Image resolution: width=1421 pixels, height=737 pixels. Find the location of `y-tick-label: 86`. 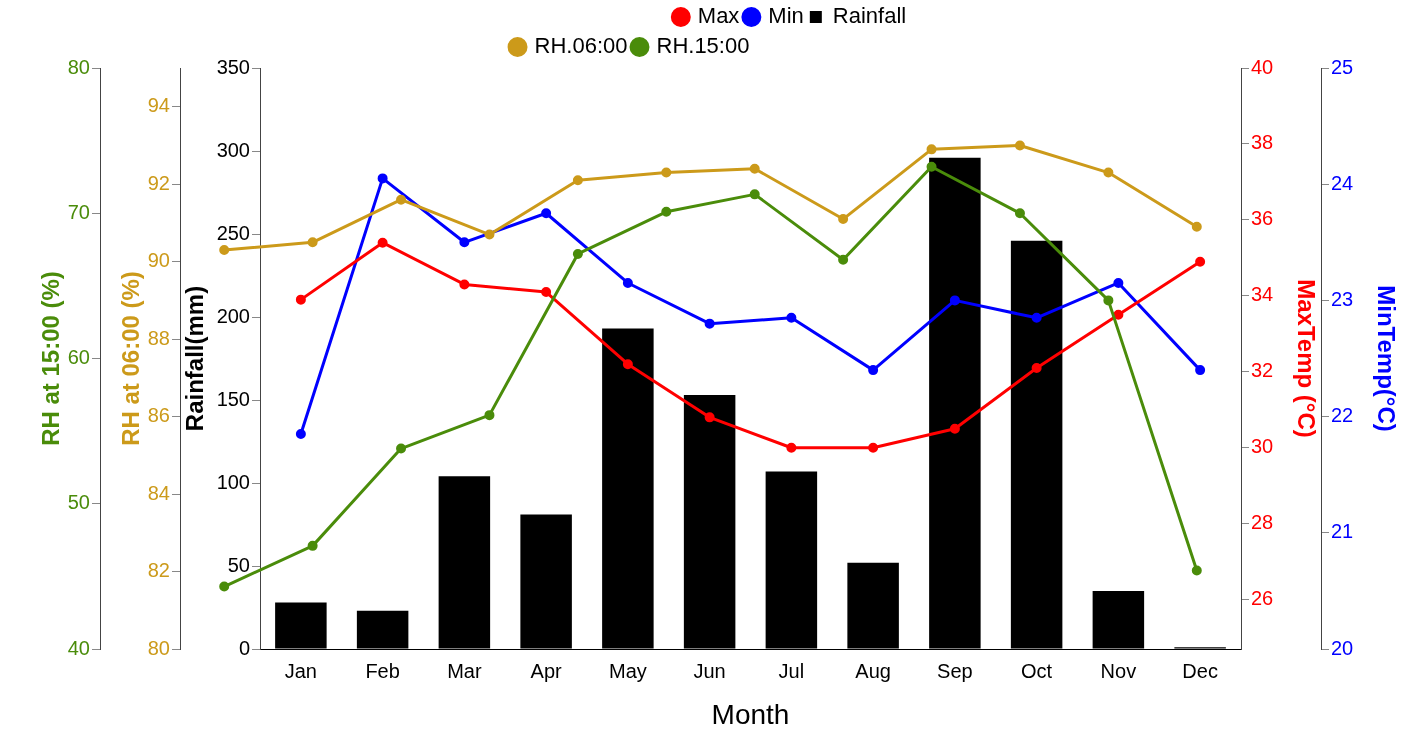

y-tick-label: 86 is located at coordinates (158, 415).